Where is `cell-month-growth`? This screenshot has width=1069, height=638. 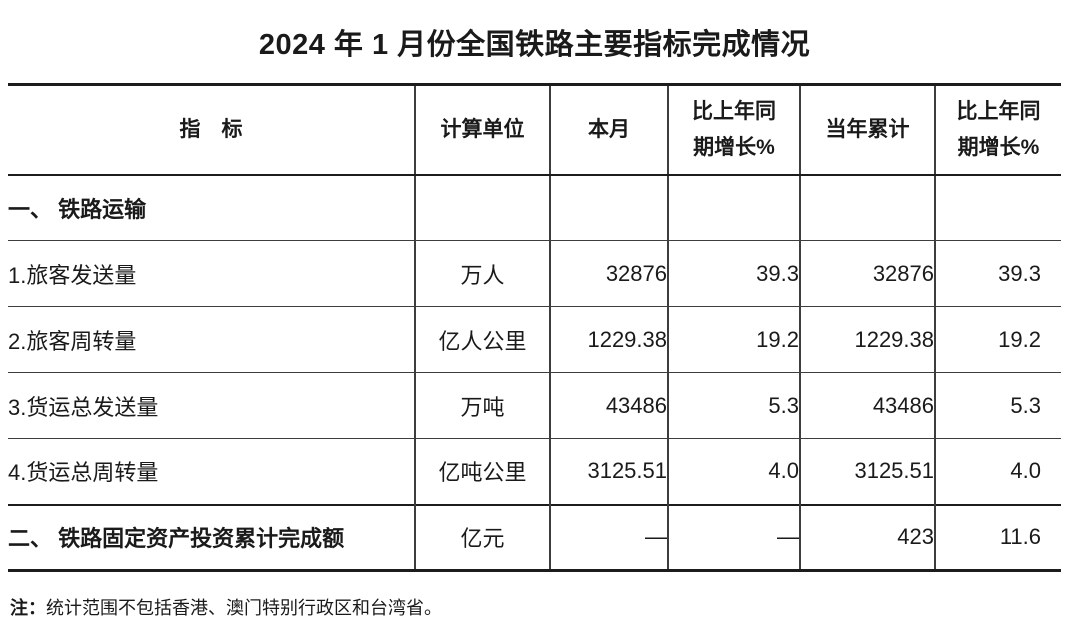
cell-month-growth is located at coordinates (733, 207).